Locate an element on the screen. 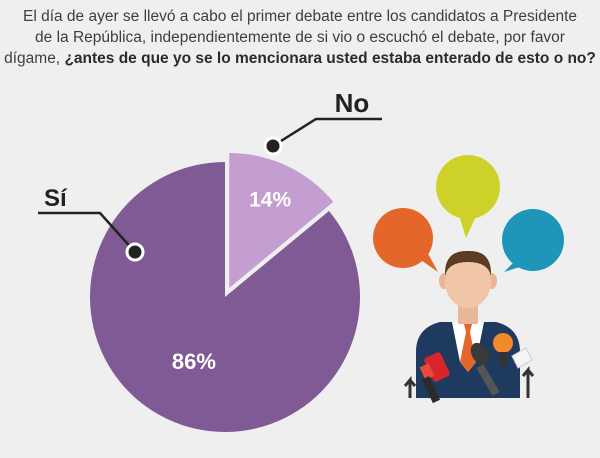 Image resolution: width=600 pixels, height=458 pixels. category-label-no: No is located at coordinates (352, 103).